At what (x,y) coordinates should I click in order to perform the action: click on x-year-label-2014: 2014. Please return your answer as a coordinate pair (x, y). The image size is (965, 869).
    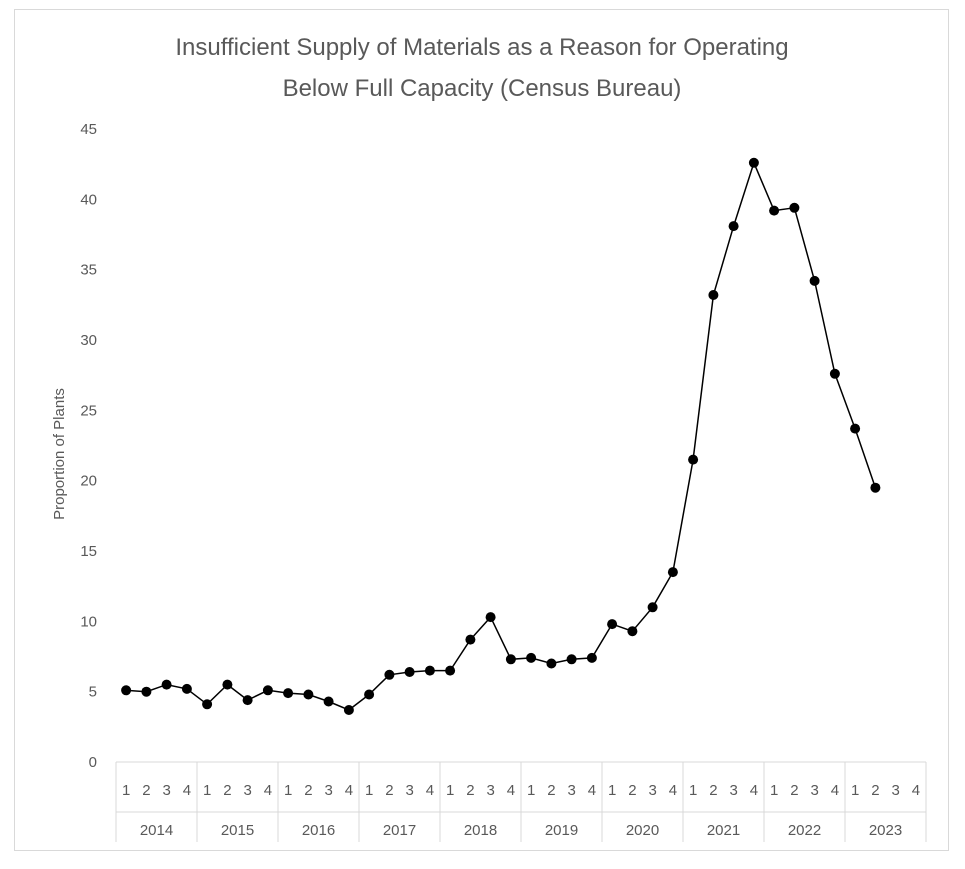
    Looking at the image, I should click on (156, 830).